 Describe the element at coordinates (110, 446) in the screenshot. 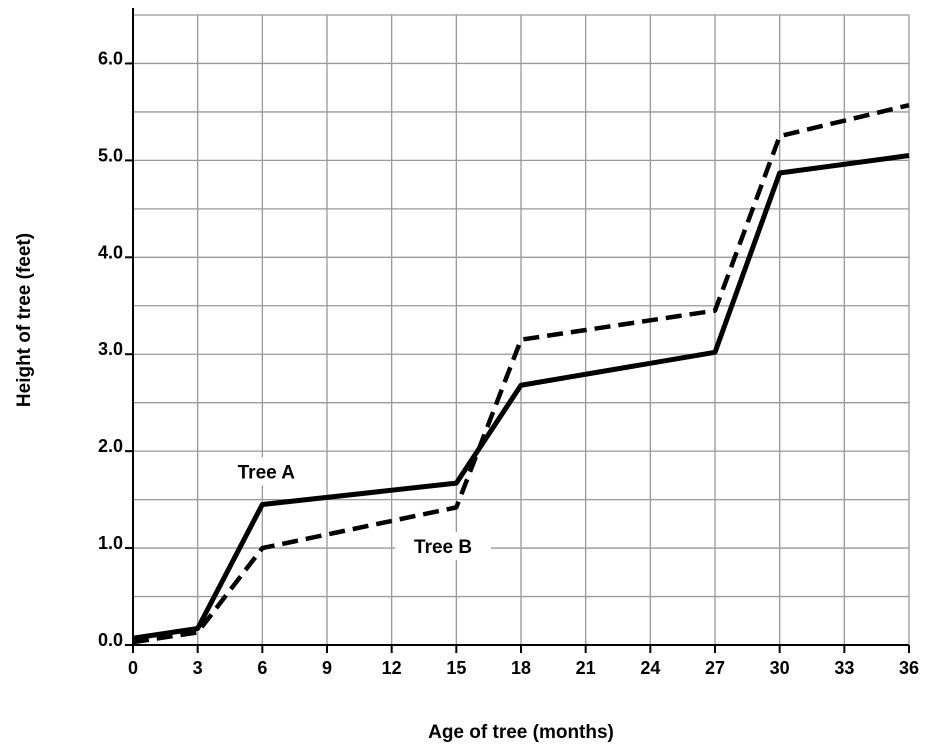

I see `y-tick-label: 2.0` at that location.